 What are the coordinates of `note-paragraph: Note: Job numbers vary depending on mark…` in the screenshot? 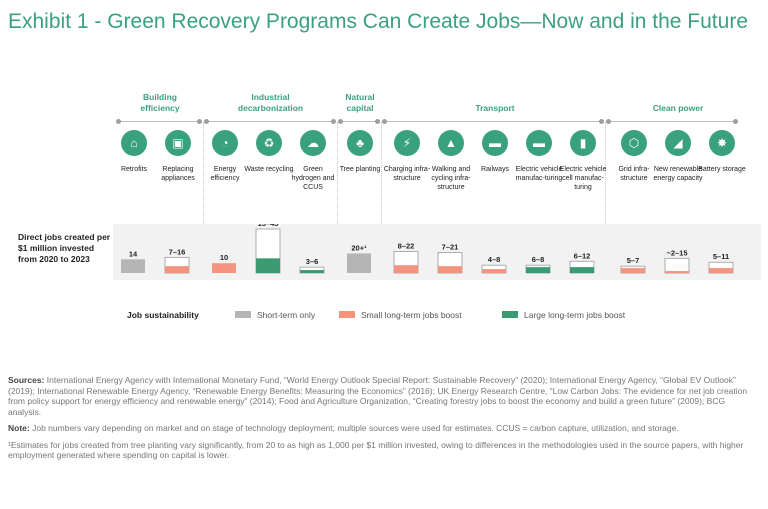 It's located at (384, 428).